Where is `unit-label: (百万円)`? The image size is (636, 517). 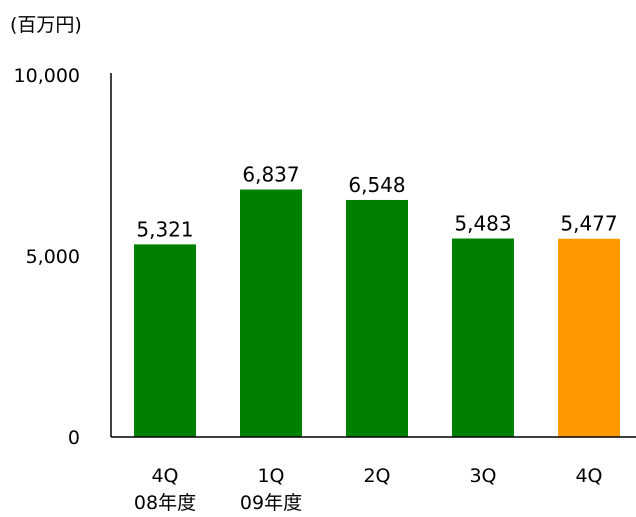
unit-label: (百万円) is located at coordinates (46, 25).